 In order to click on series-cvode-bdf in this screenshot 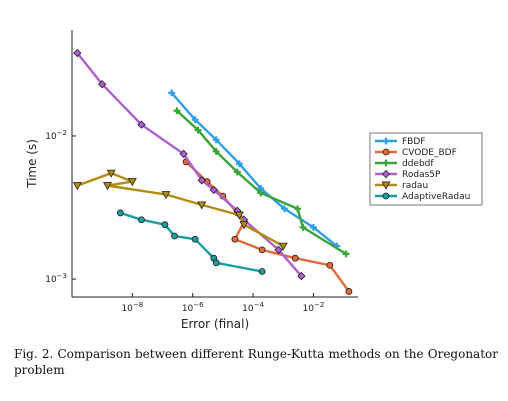, I will do `click(267, 226)`.